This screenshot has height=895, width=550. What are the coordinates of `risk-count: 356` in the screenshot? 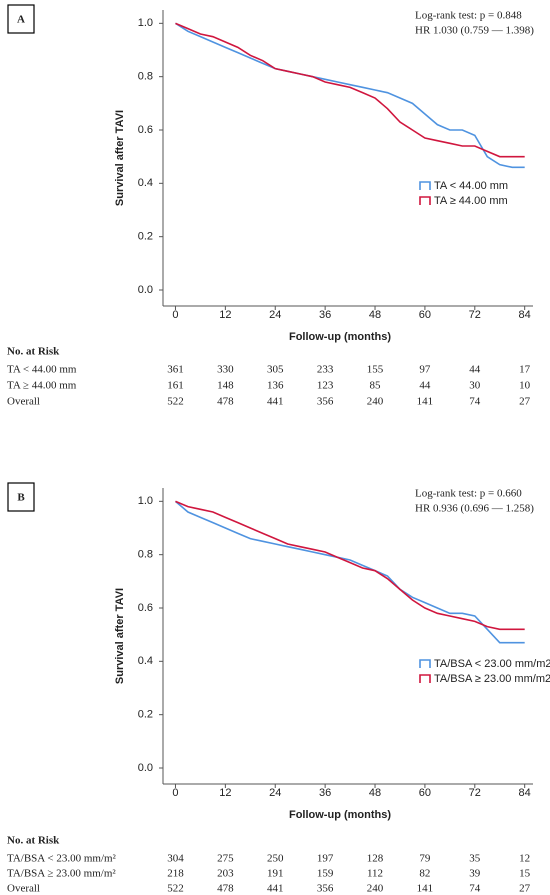 It's located at (325, 889).